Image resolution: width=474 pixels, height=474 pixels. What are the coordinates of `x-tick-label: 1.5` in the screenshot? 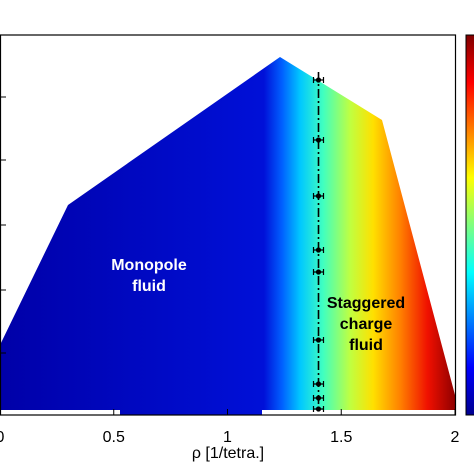 It's located at (341, 437).